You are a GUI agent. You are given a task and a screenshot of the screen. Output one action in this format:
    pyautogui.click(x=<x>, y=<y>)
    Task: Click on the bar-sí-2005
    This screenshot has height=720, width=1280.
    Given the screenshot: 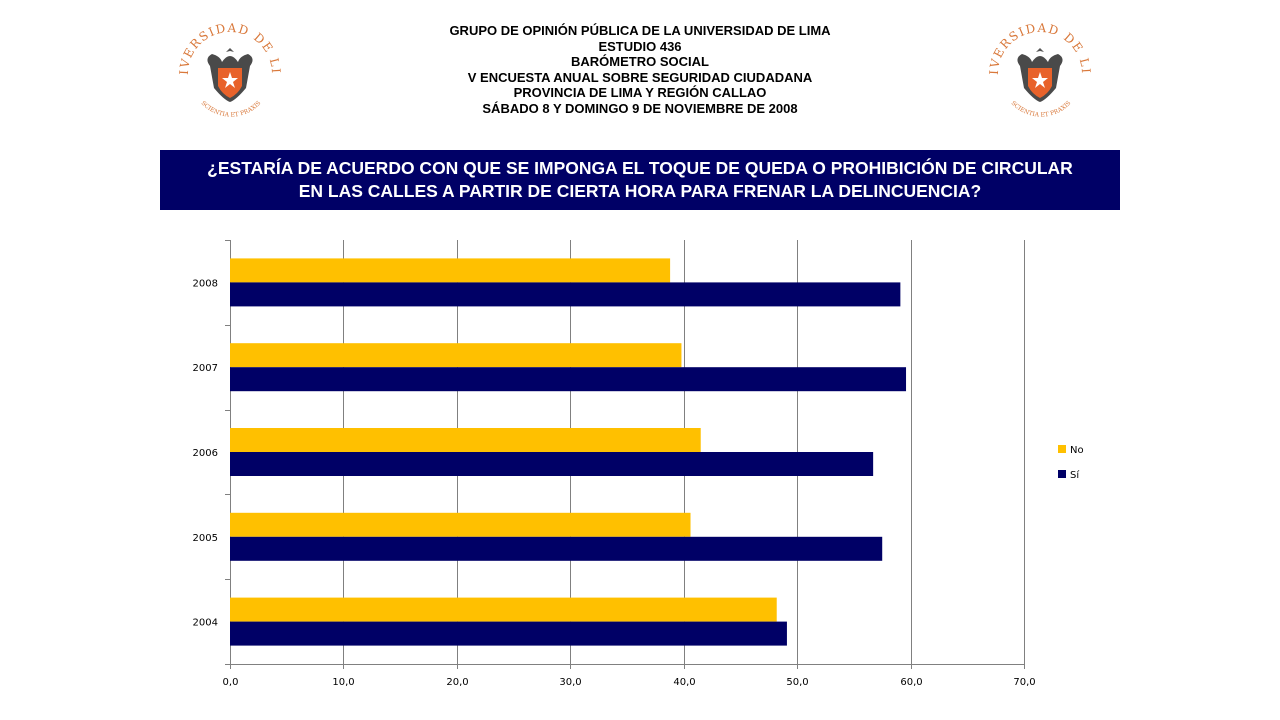 What is the action you would take?
    pyautogui.click(x=556, y=548)
    